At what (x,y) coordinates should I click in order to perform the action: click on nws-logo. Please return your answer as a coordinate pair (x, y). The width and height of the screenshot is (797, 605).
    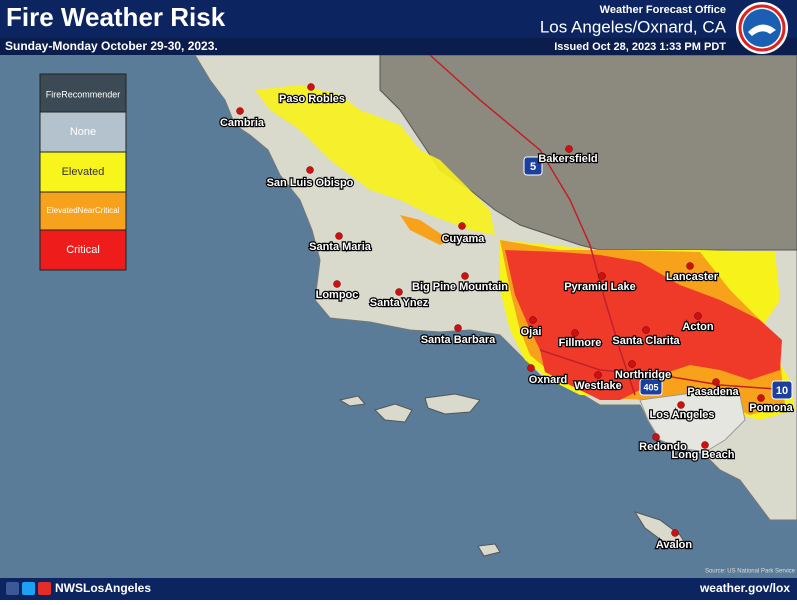
    Looking at the image, I should click on (762, 28).